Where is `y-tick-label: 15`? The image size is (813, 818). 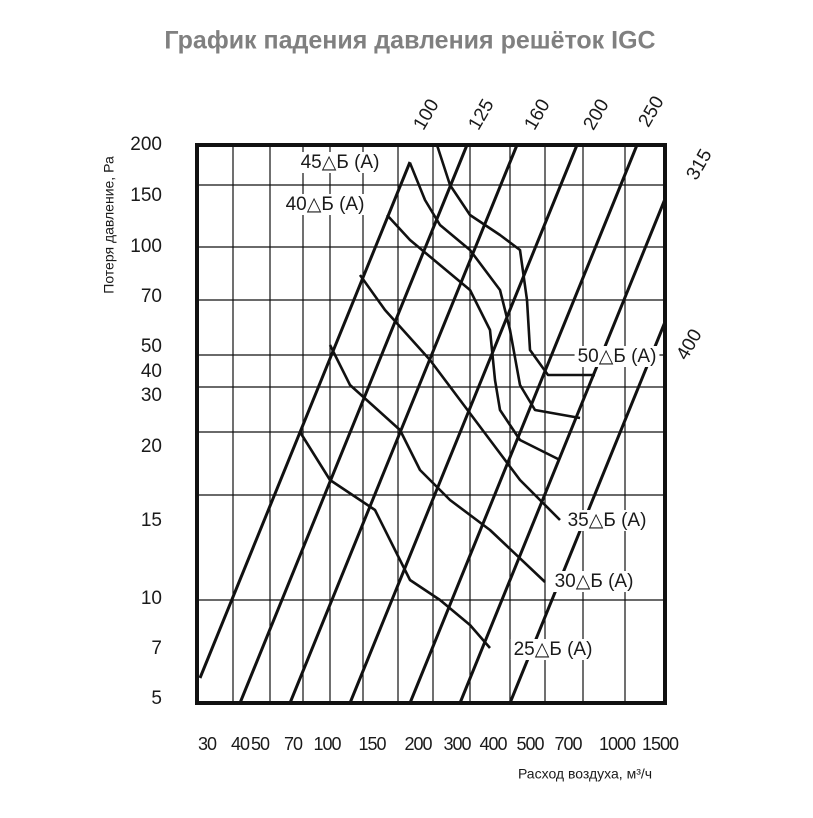 y-tick-label: 15 is located at coordinates (151, 520).